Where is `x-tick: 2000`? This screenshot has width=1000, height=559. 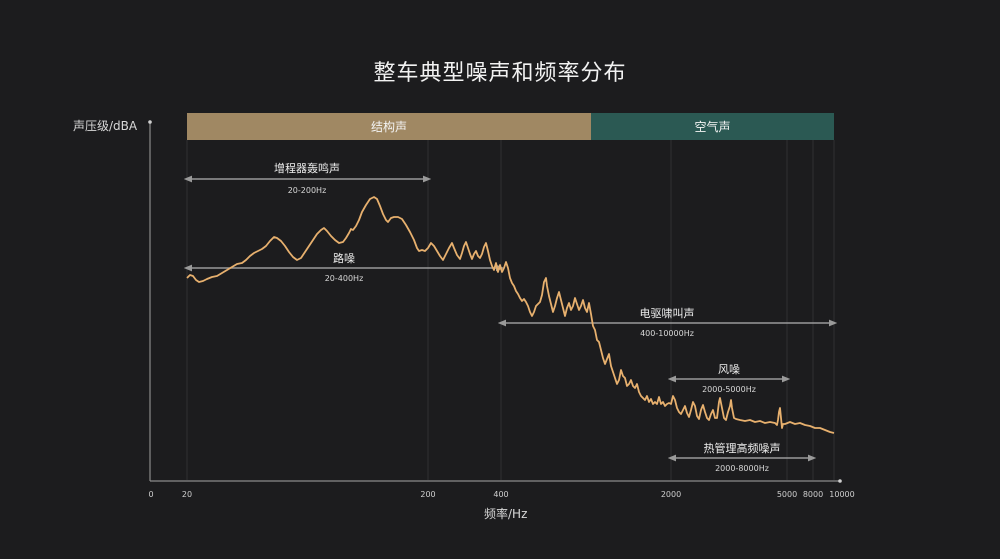
x-tick: 2000 is located at coordinates (671, 494).